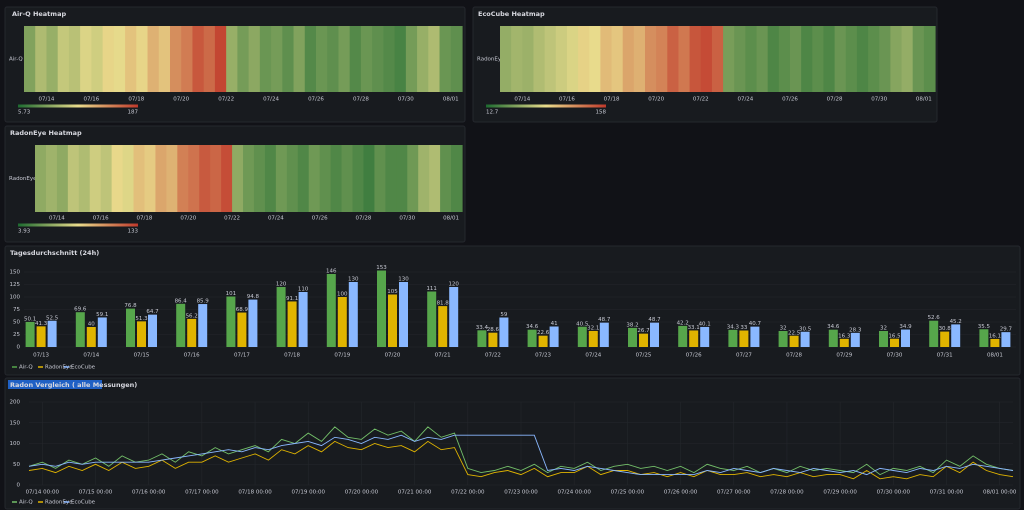 This screenshot has width=1024, height=510. Describe the element at coordinates (142, 356) in the screenshot. I see `x-tick-label: 07/15` at that location.